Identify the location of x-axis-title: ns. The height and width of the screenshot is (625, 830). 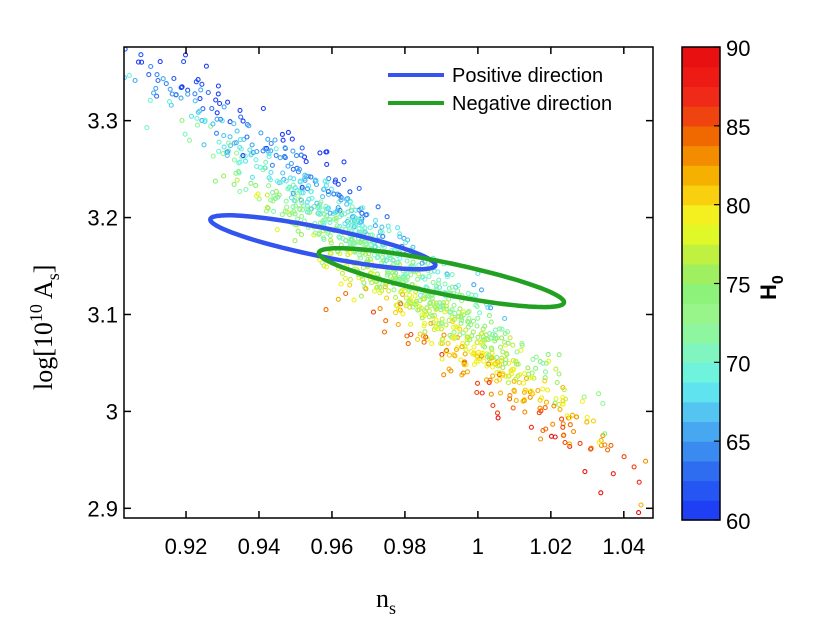
(386, 601).